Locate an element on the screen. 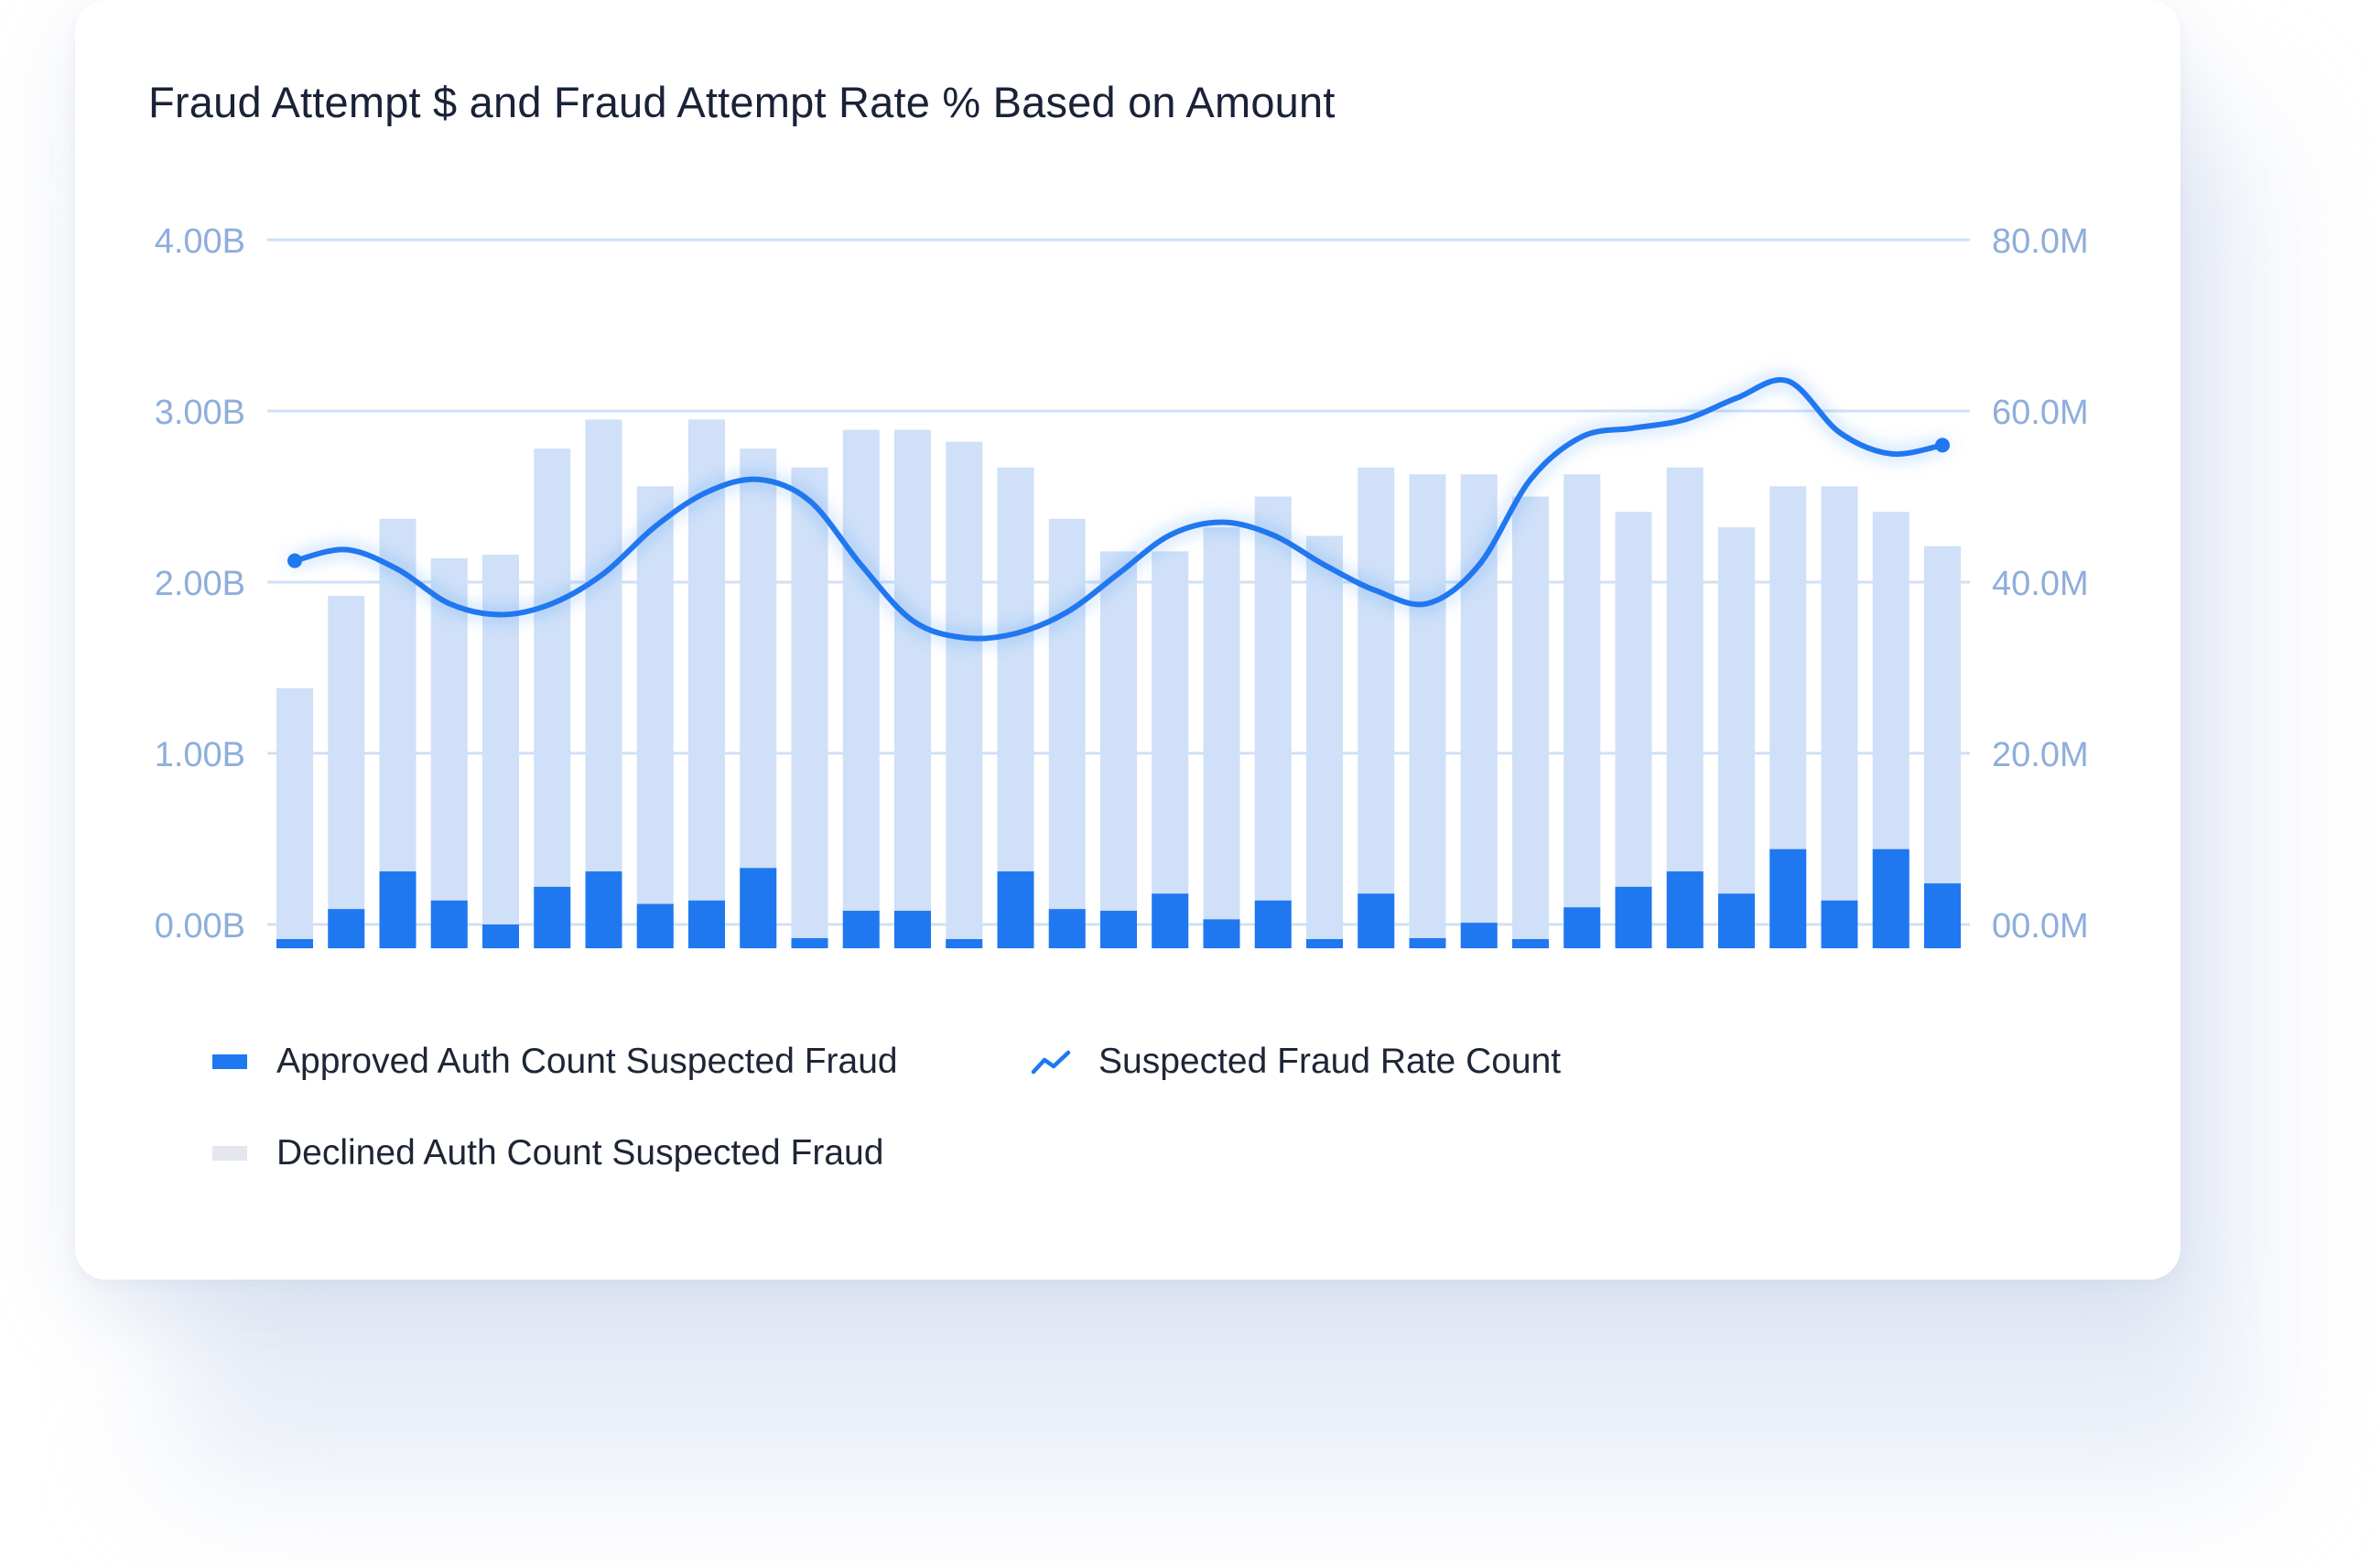 This screenshot has width=2380, height=1567. legend-label-rate: Suspected Fraud Rate Count is located at coordinates (1330, 1062).